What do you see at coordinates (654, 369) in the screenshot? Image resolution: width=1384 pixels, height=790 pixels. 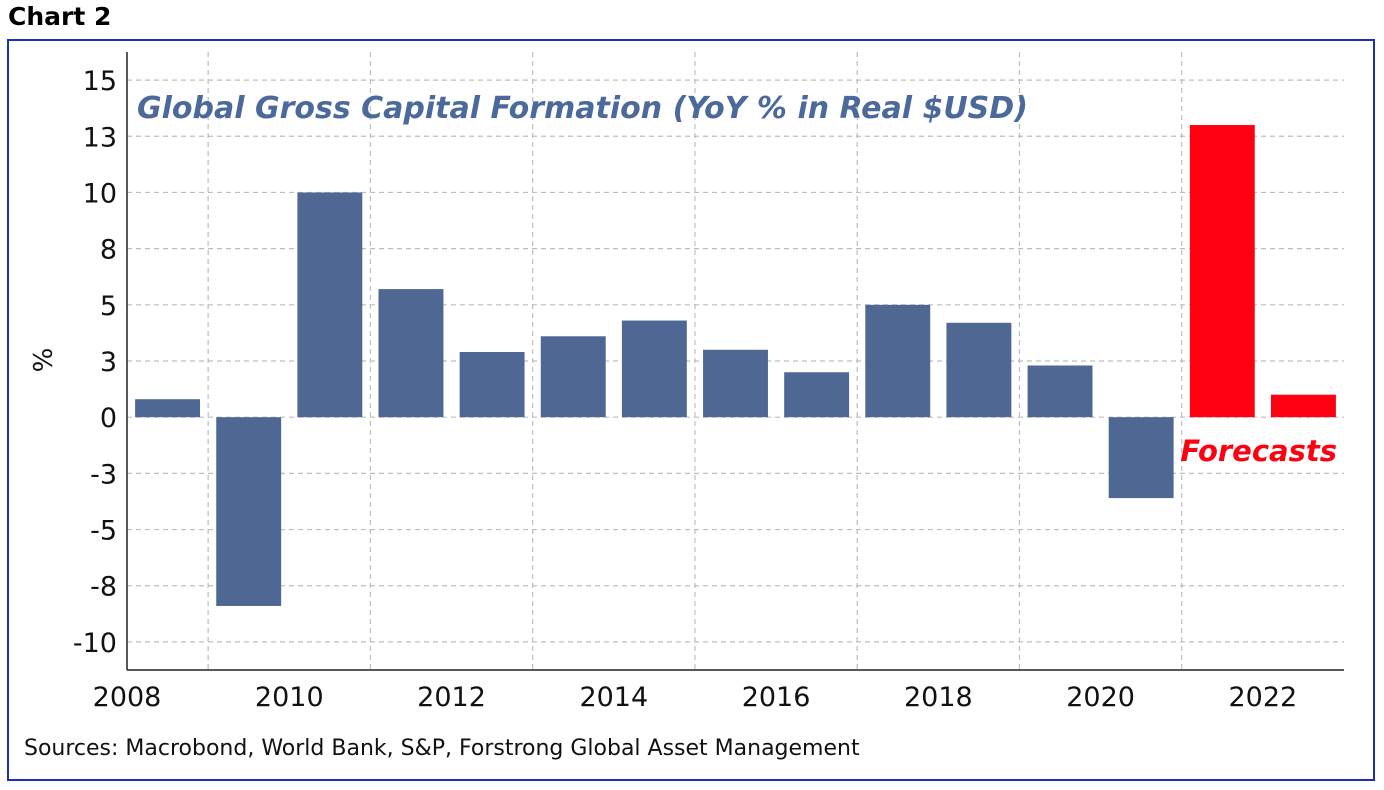 I see `bar-2014` at bounding box center [654, 369].